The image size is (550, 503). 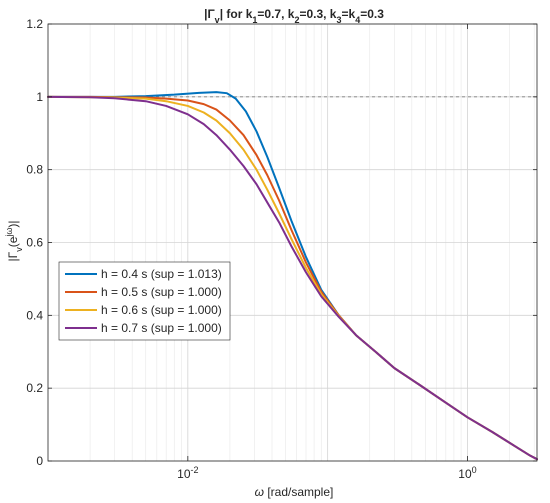 I want to click on y-tick-label: 0.2, so click(x=34, y=388).